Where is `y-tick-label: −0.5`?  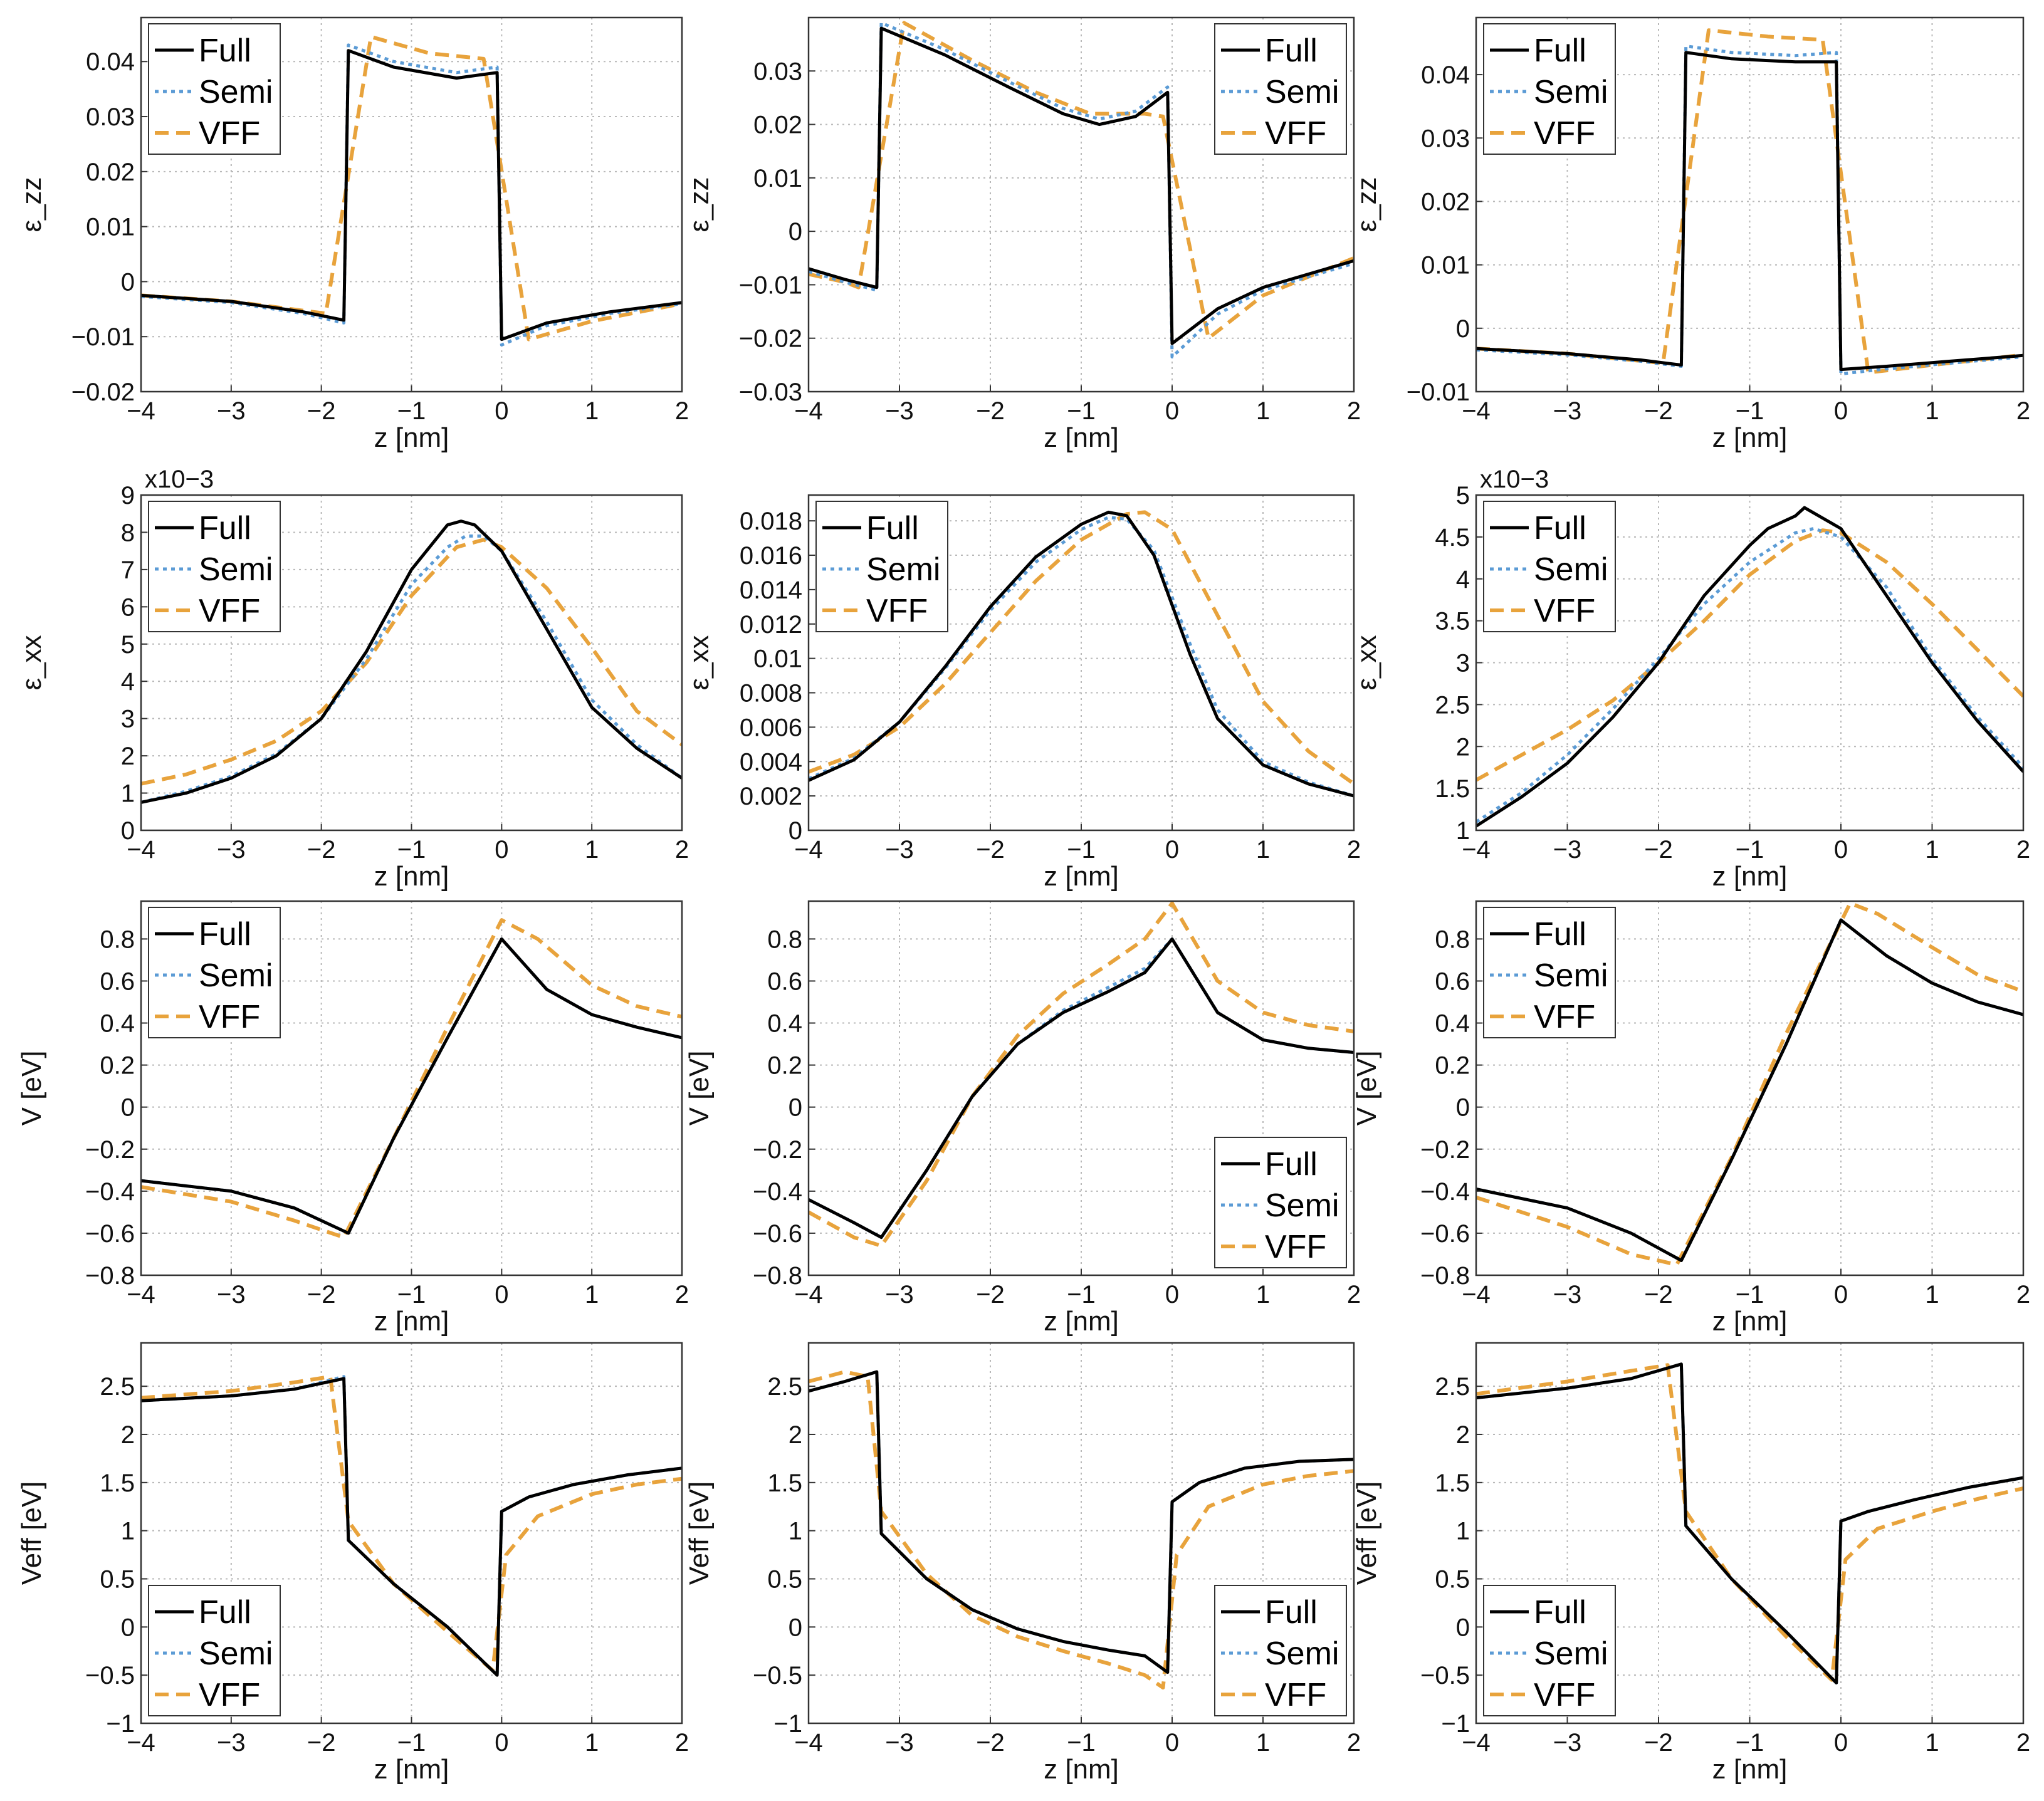 y-tick-label: −0.5 is located at coordinates (110, 1675).